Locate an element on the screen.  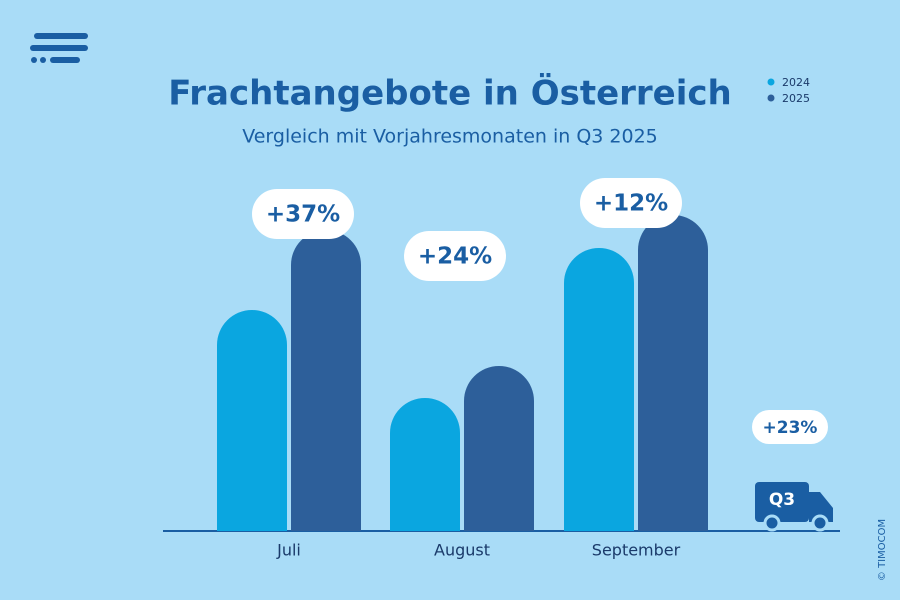
chart-title: Frachtangebote in Österreich is located at coordinates (450, 93).